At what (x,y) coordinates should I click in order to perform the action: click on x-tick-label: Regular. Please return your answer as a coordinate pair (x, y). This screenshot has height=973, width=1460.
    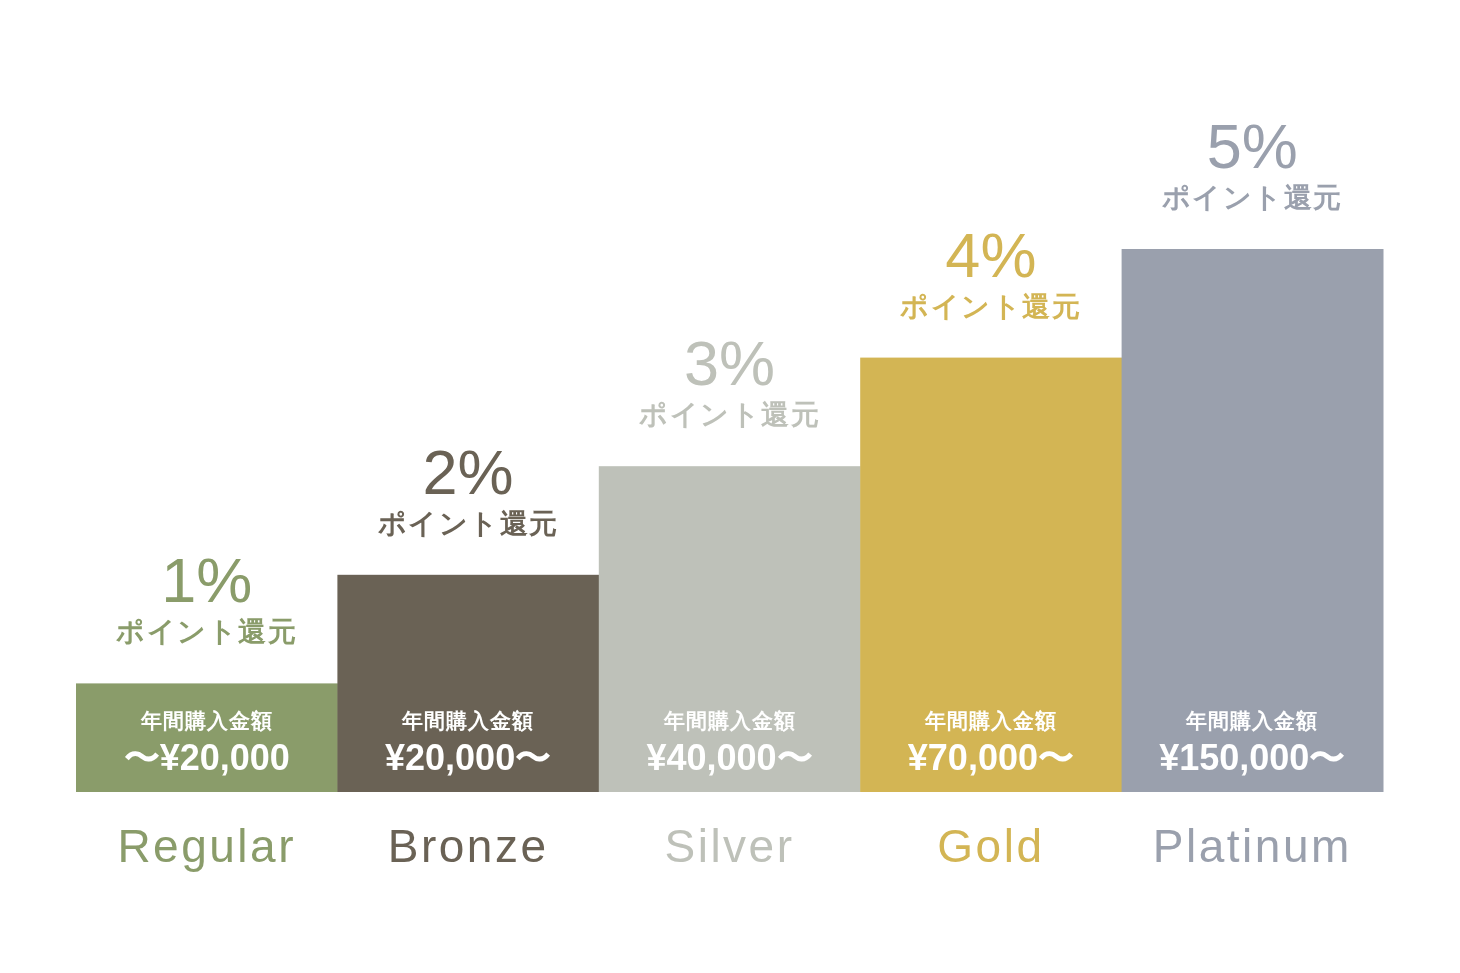
    Looking at the image, I should click on (206, 846).